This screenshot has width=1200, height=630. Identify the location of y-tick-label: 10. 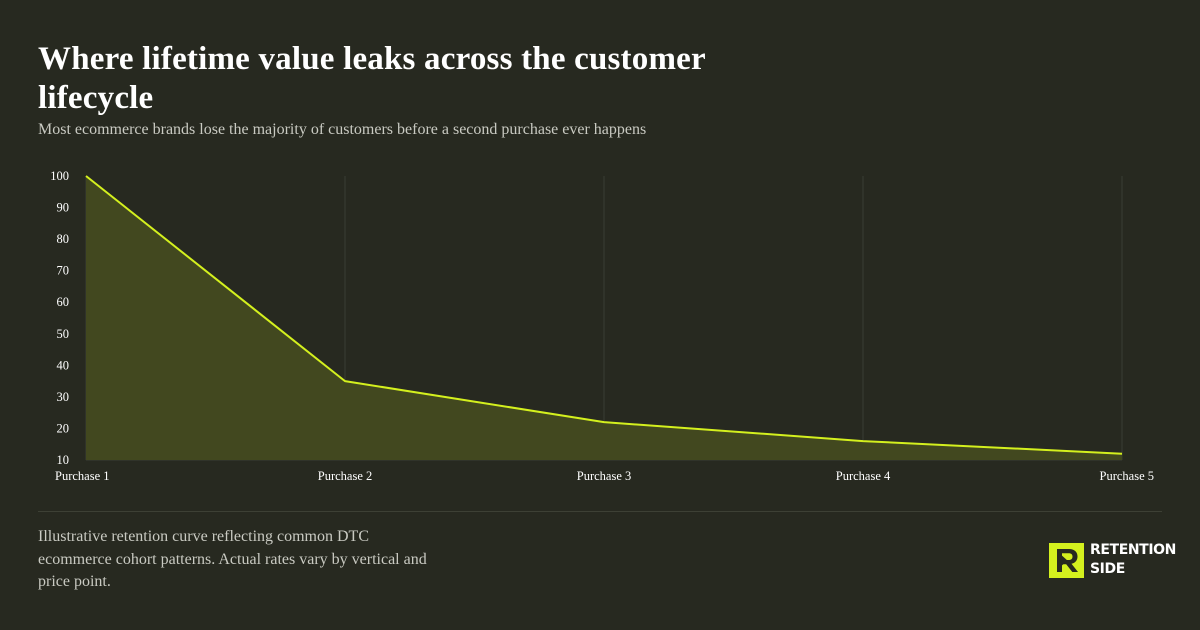
(63, 460).